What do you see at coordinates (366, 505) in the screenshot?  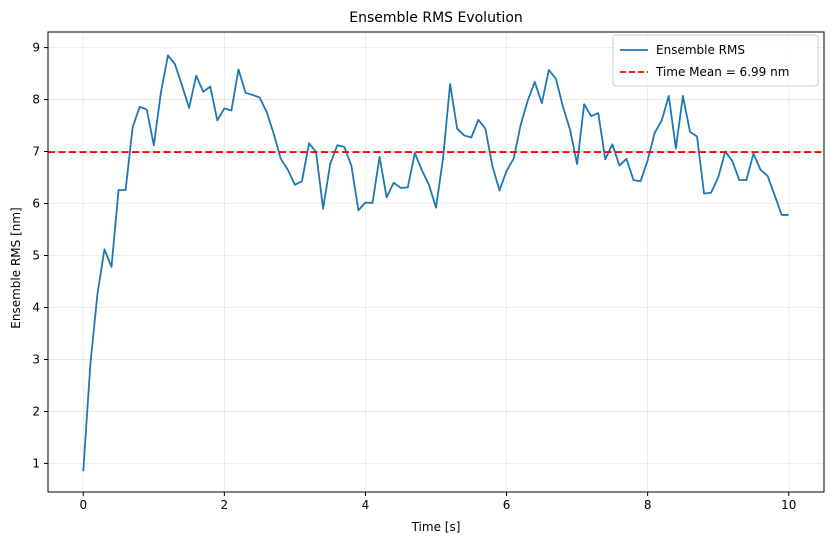 I see `x-tick-label: 4` at bounding box center [366, 505].